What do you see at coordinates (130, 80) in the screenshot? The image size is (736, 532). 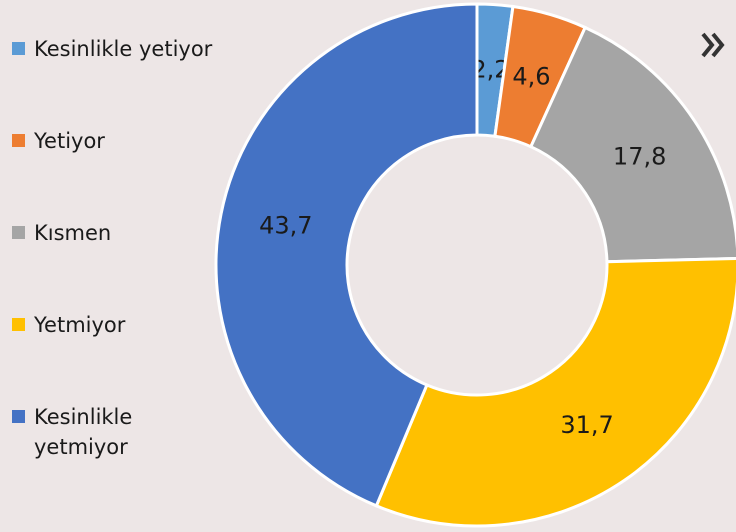 I see `legend-item: Kesinlikle yetiyor` at bounding box center [130, 80].